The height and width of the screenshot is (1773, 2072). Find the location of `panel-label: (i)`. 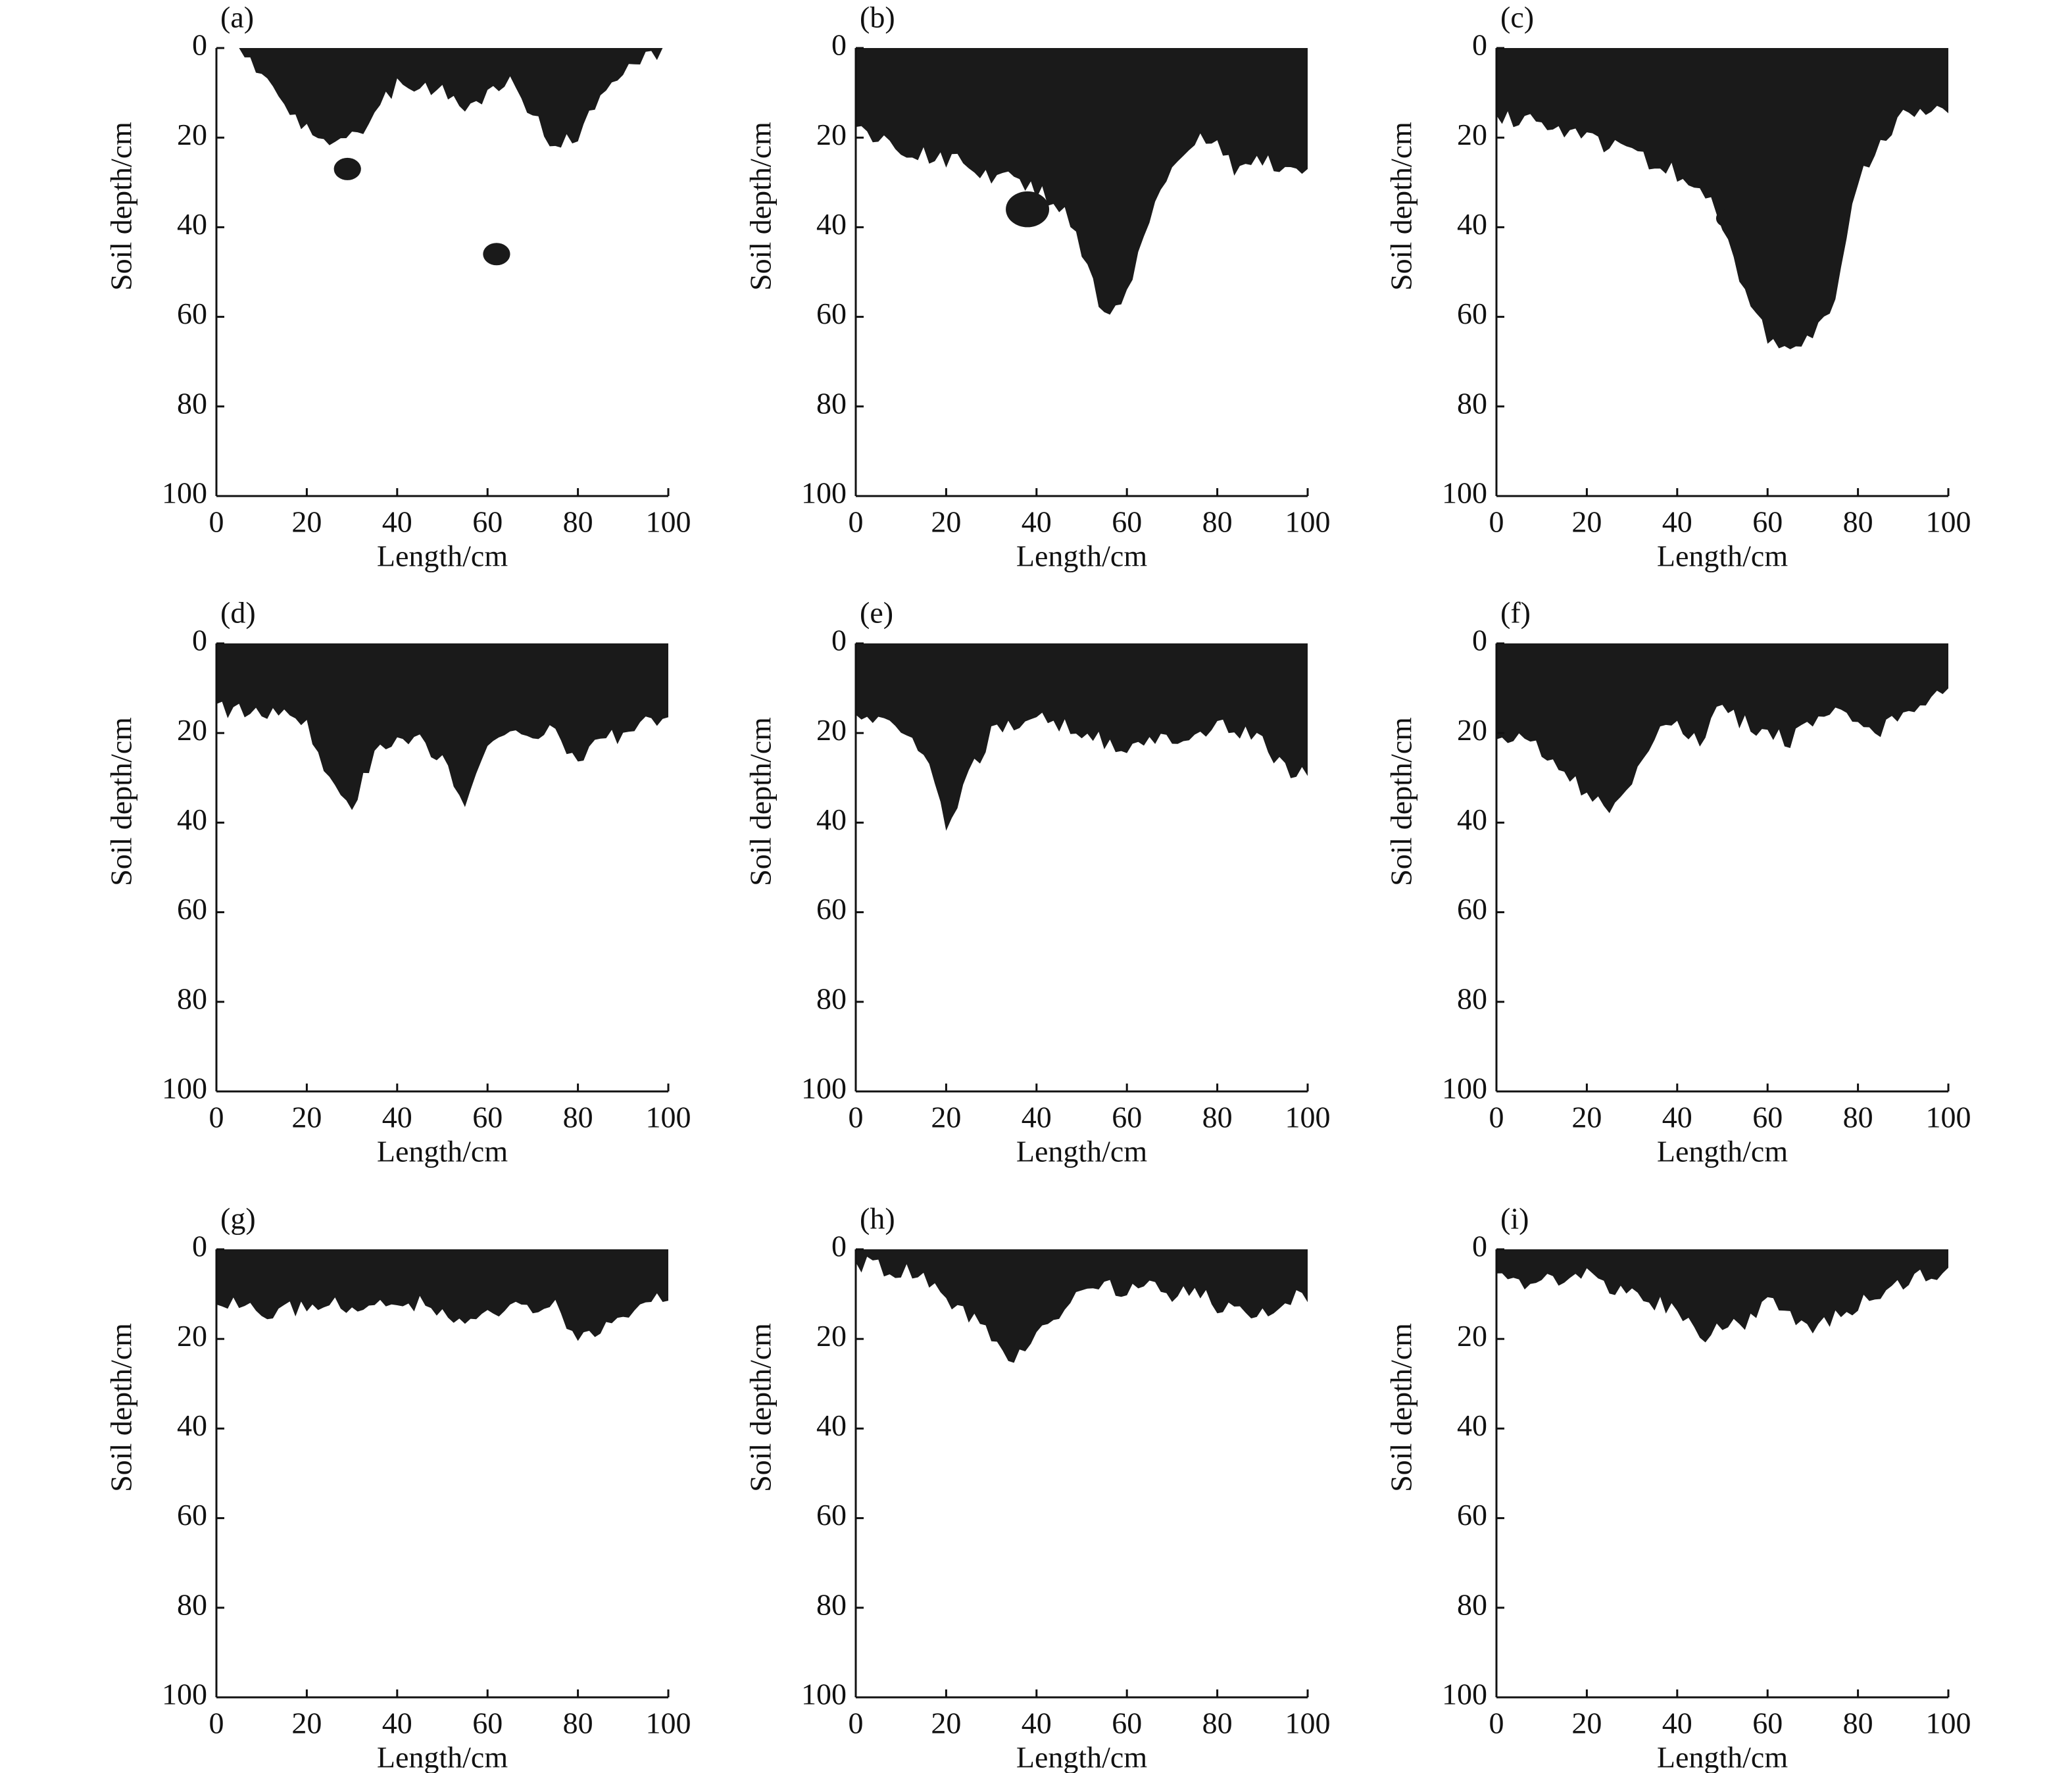

panel-label: (i) is located at coordinates (1514, 1219).